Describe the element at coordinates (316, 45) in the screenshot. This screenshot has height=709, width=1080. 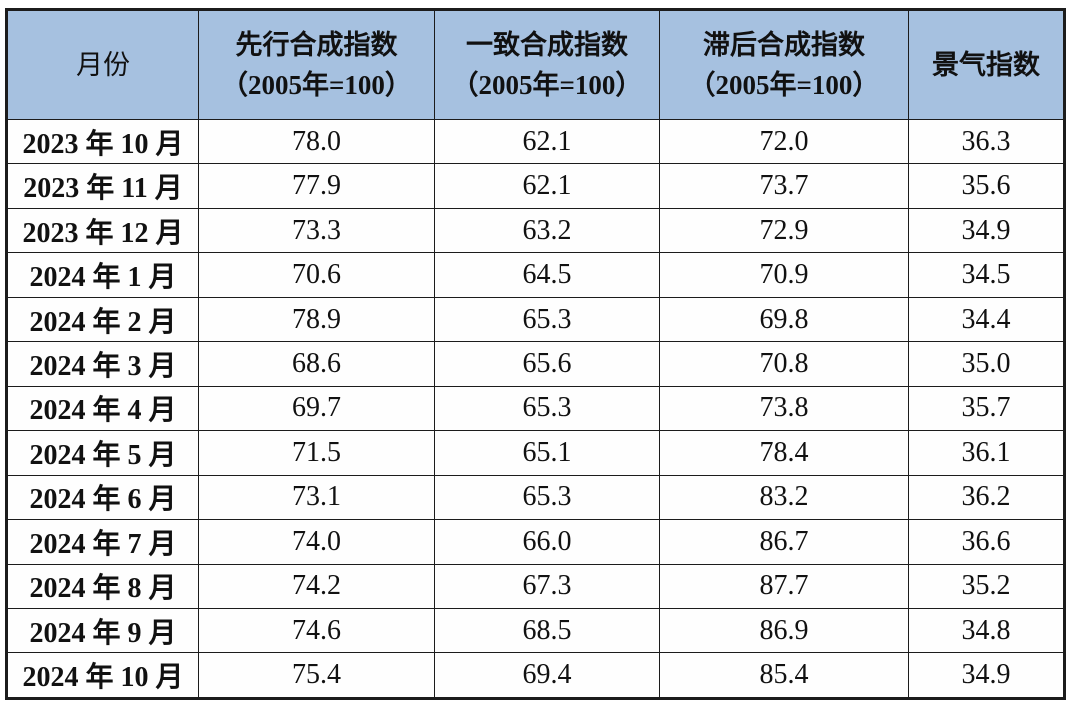
I see `header-title: 先行合成指数` at that location.